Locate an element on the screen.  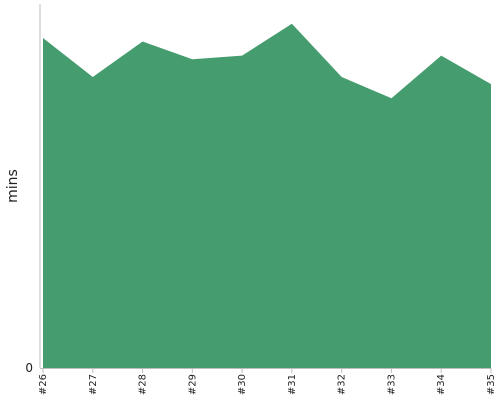
x-tick-label: #33 is located at coordinates (391, 384).